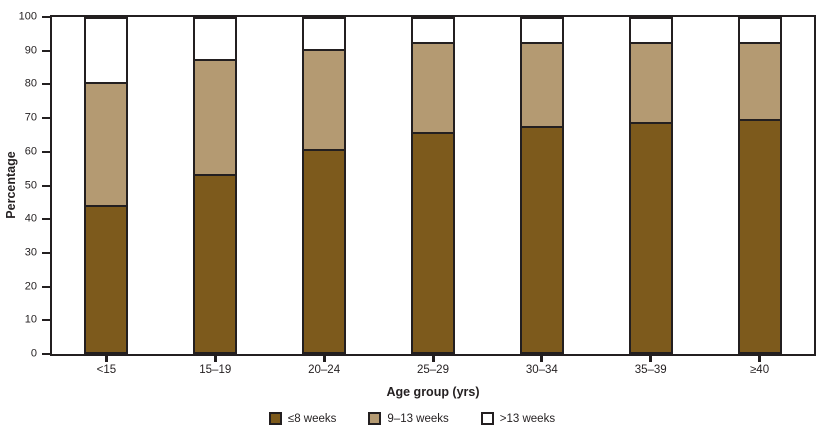 Image resolution: width=824 pixels, height=438 pixels. Describe the element at coordinates (324, 370) in the screenshot. I see `x-axis-category-label: 20–24` at that location.